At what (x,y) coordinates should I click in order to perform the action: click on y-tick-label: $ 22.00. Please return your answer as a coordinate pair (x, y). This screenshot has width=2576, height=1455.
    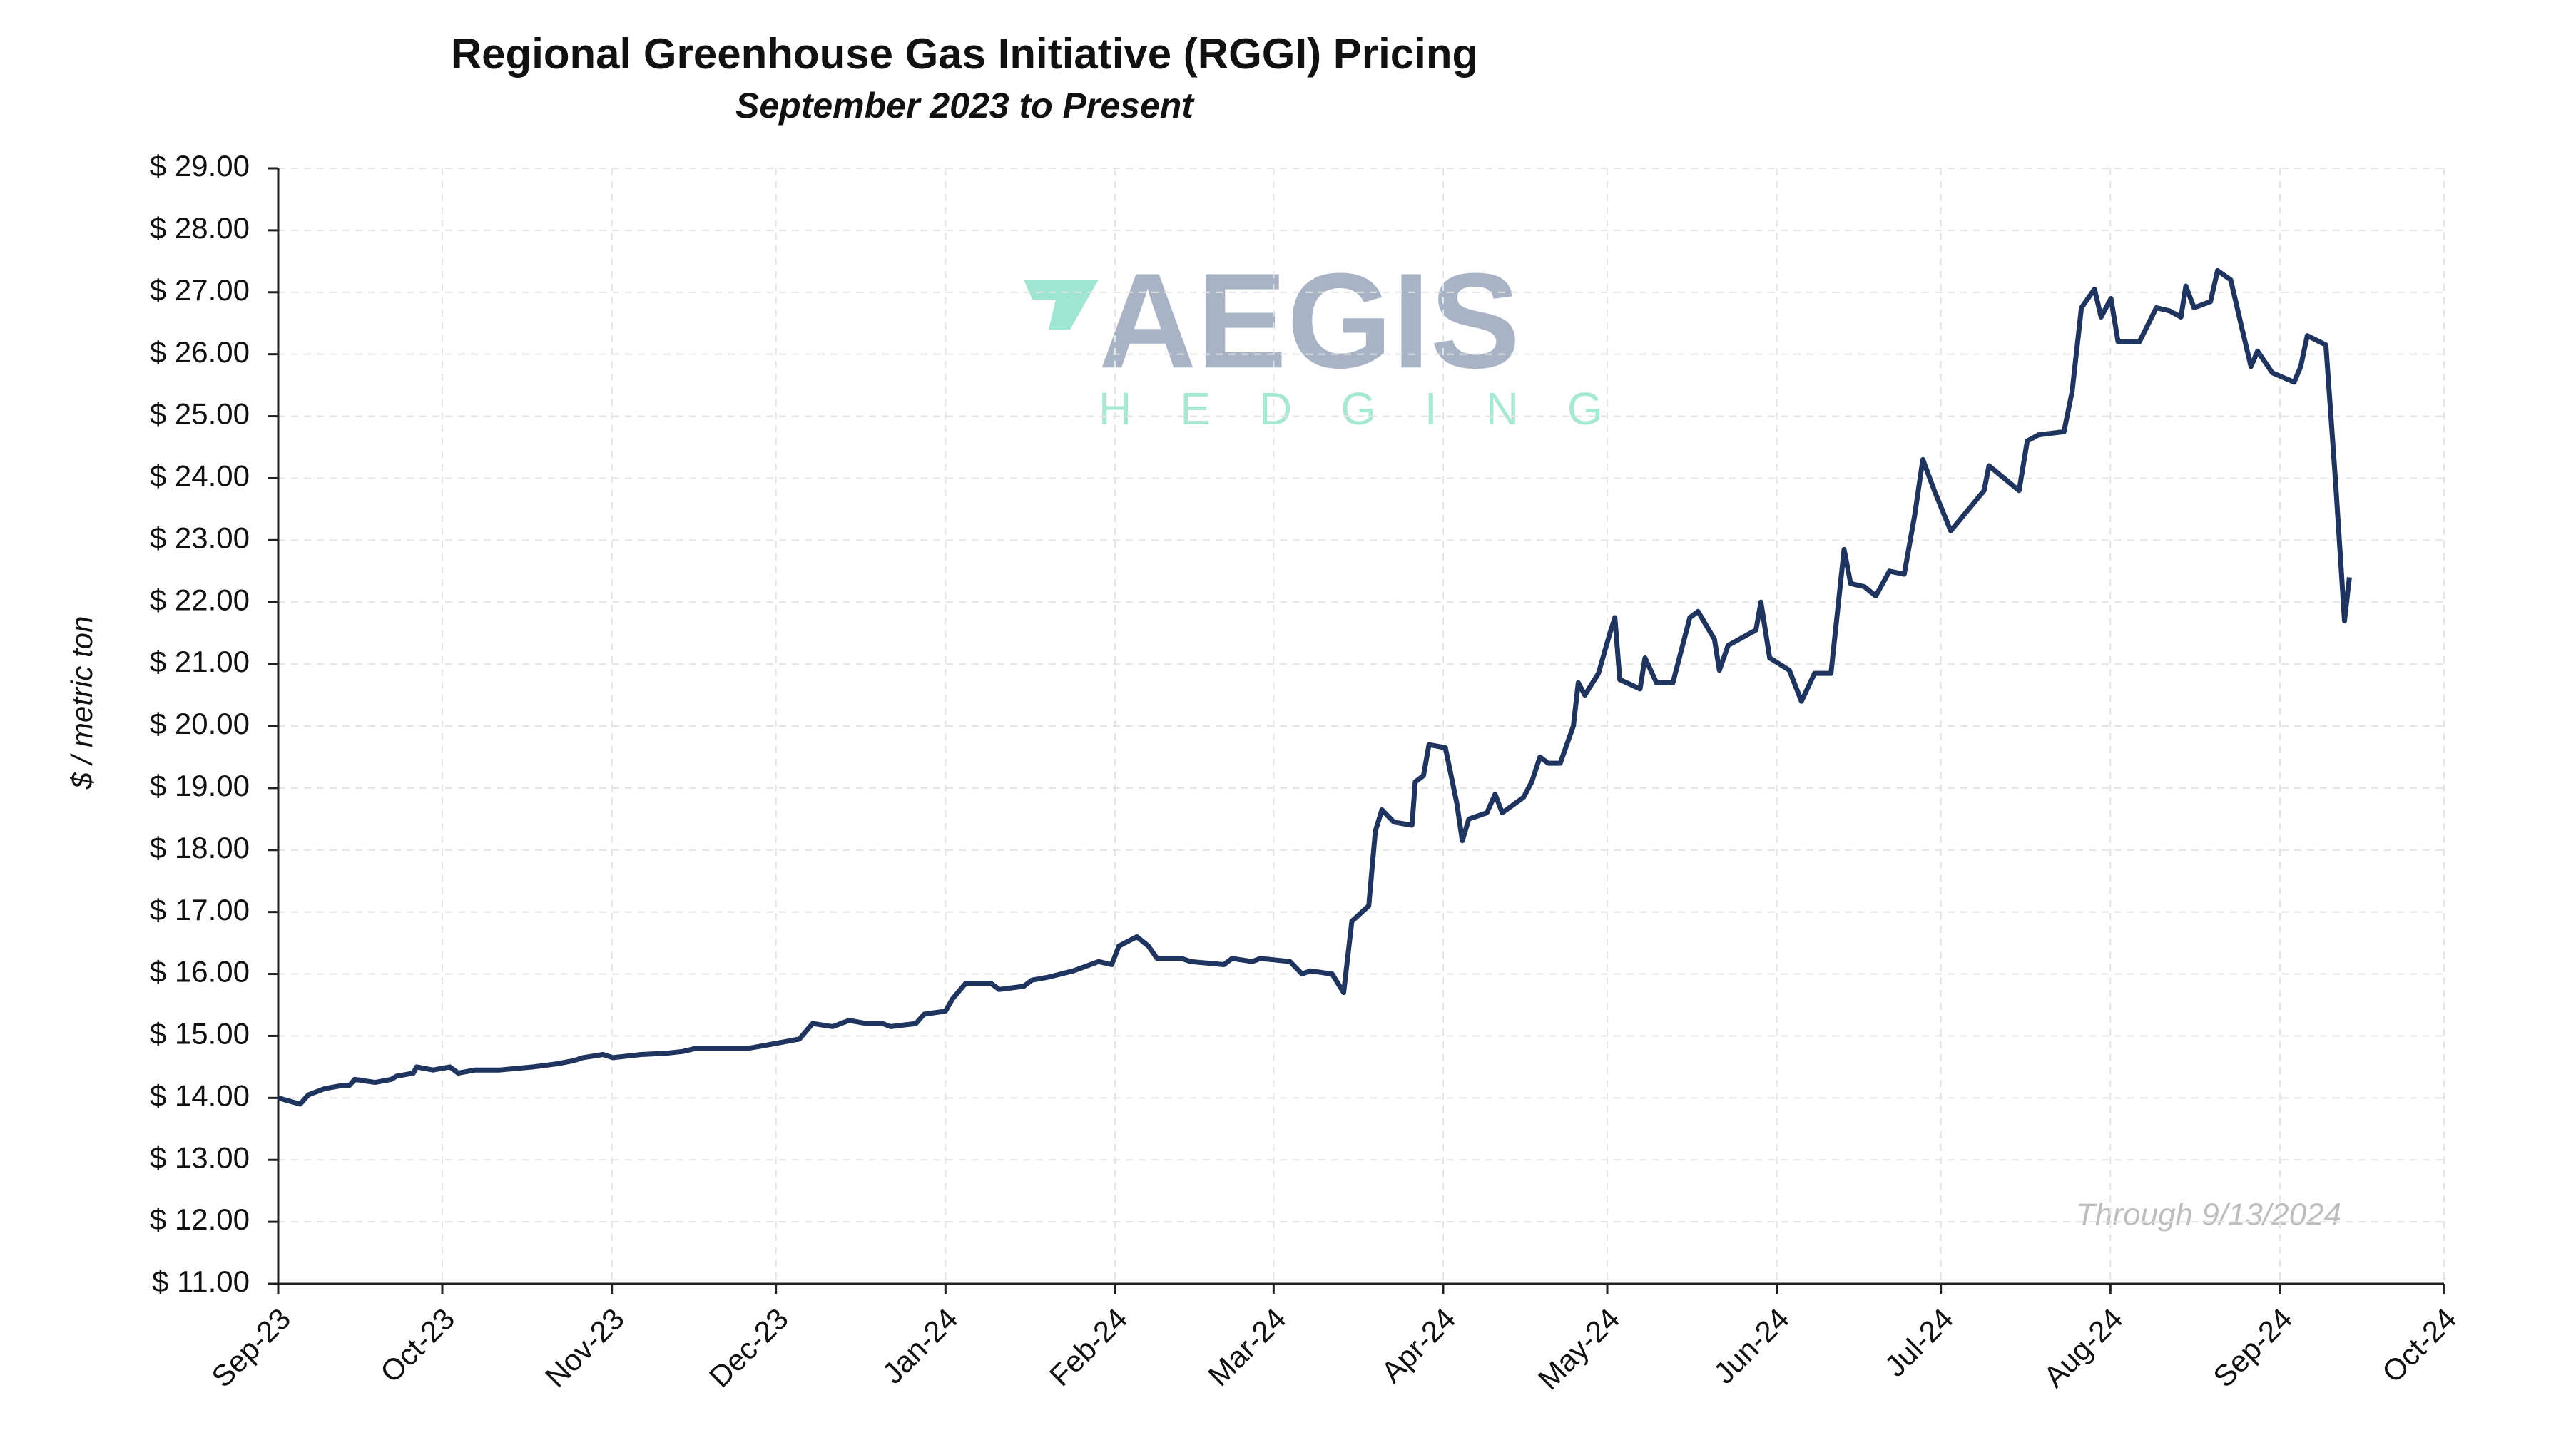
    Looking at the image, I should click on (200, 599).